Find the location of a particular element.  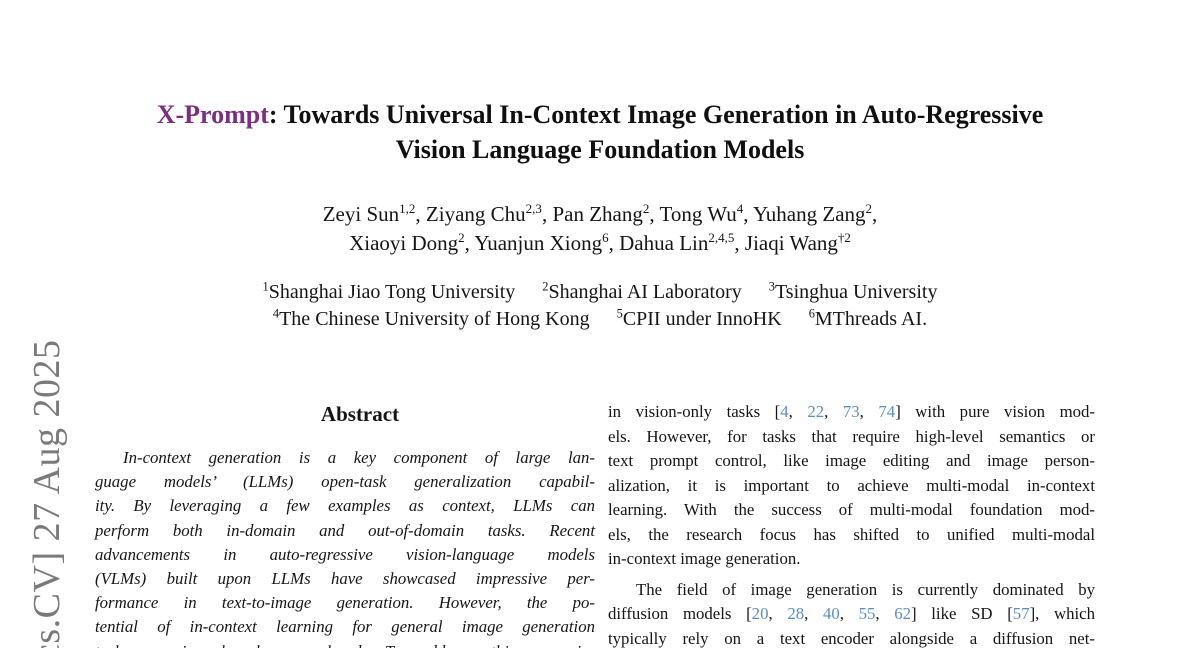

superscript-marker: †2 is located at coordinates (844, 237).